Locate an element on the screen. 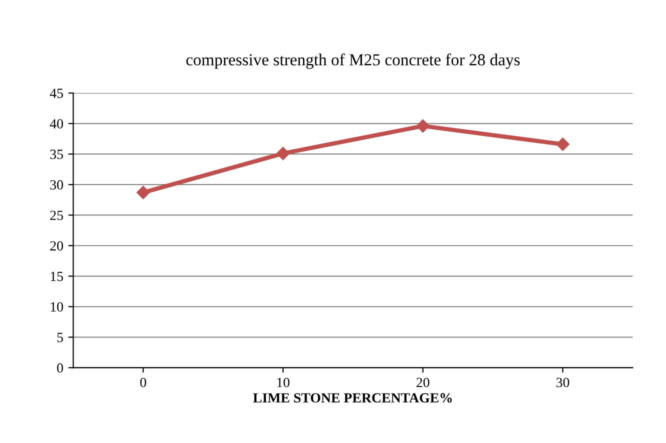  y-tick-label: 15 is located at coordinates (56, 277).